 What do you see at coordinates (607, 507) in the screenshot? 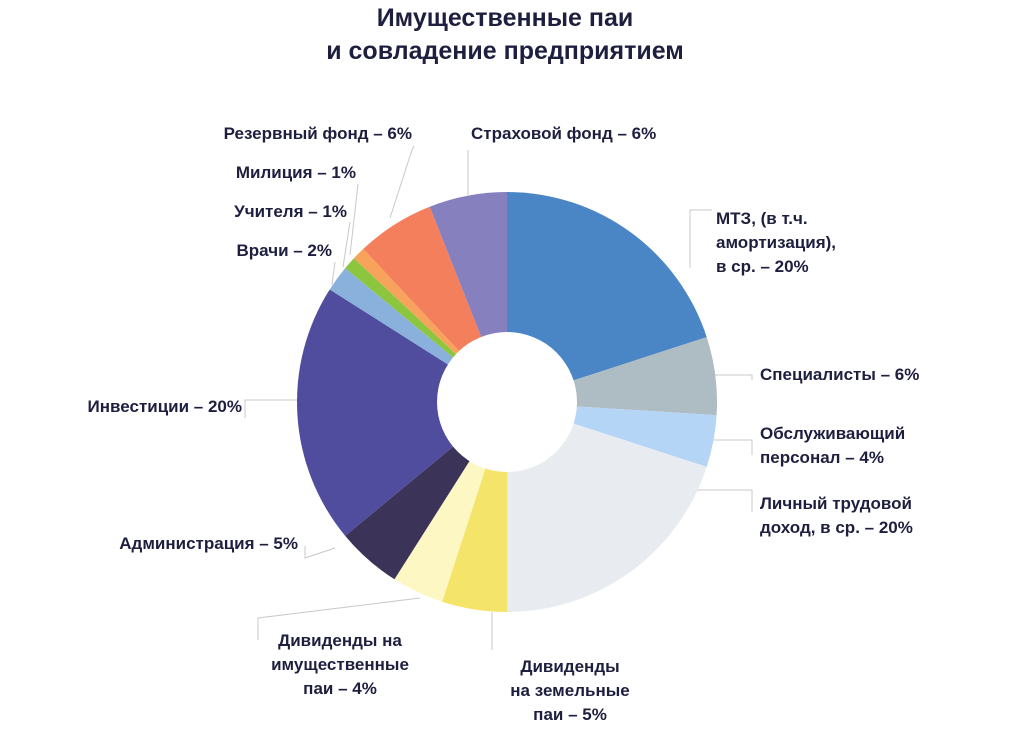
I see `slice-lichny` at bounding box center [607, 507].